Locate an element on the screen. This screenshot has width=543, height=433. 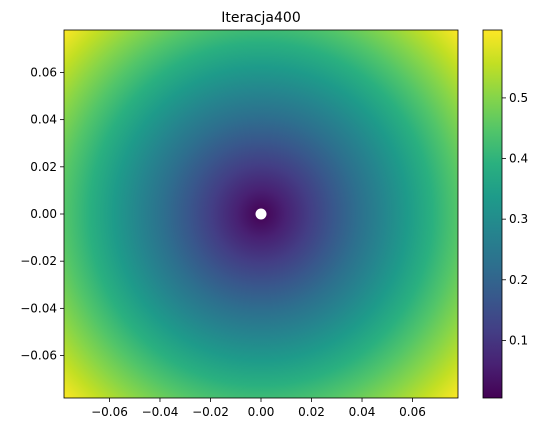
center-marker is located at coordinates (261, 214).